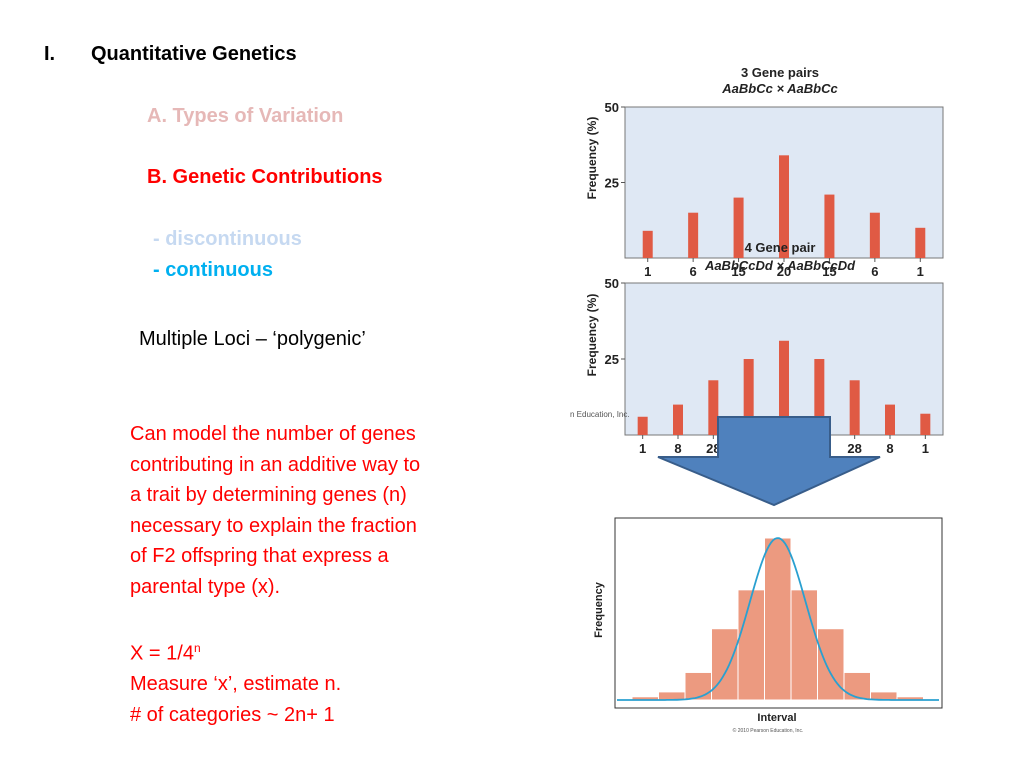 The image size is (1024, 768). Describe the element at coordinates (780, 72) in the screenshot. I see `chart-title-3-gene: 3 Gene pairs` at that location.